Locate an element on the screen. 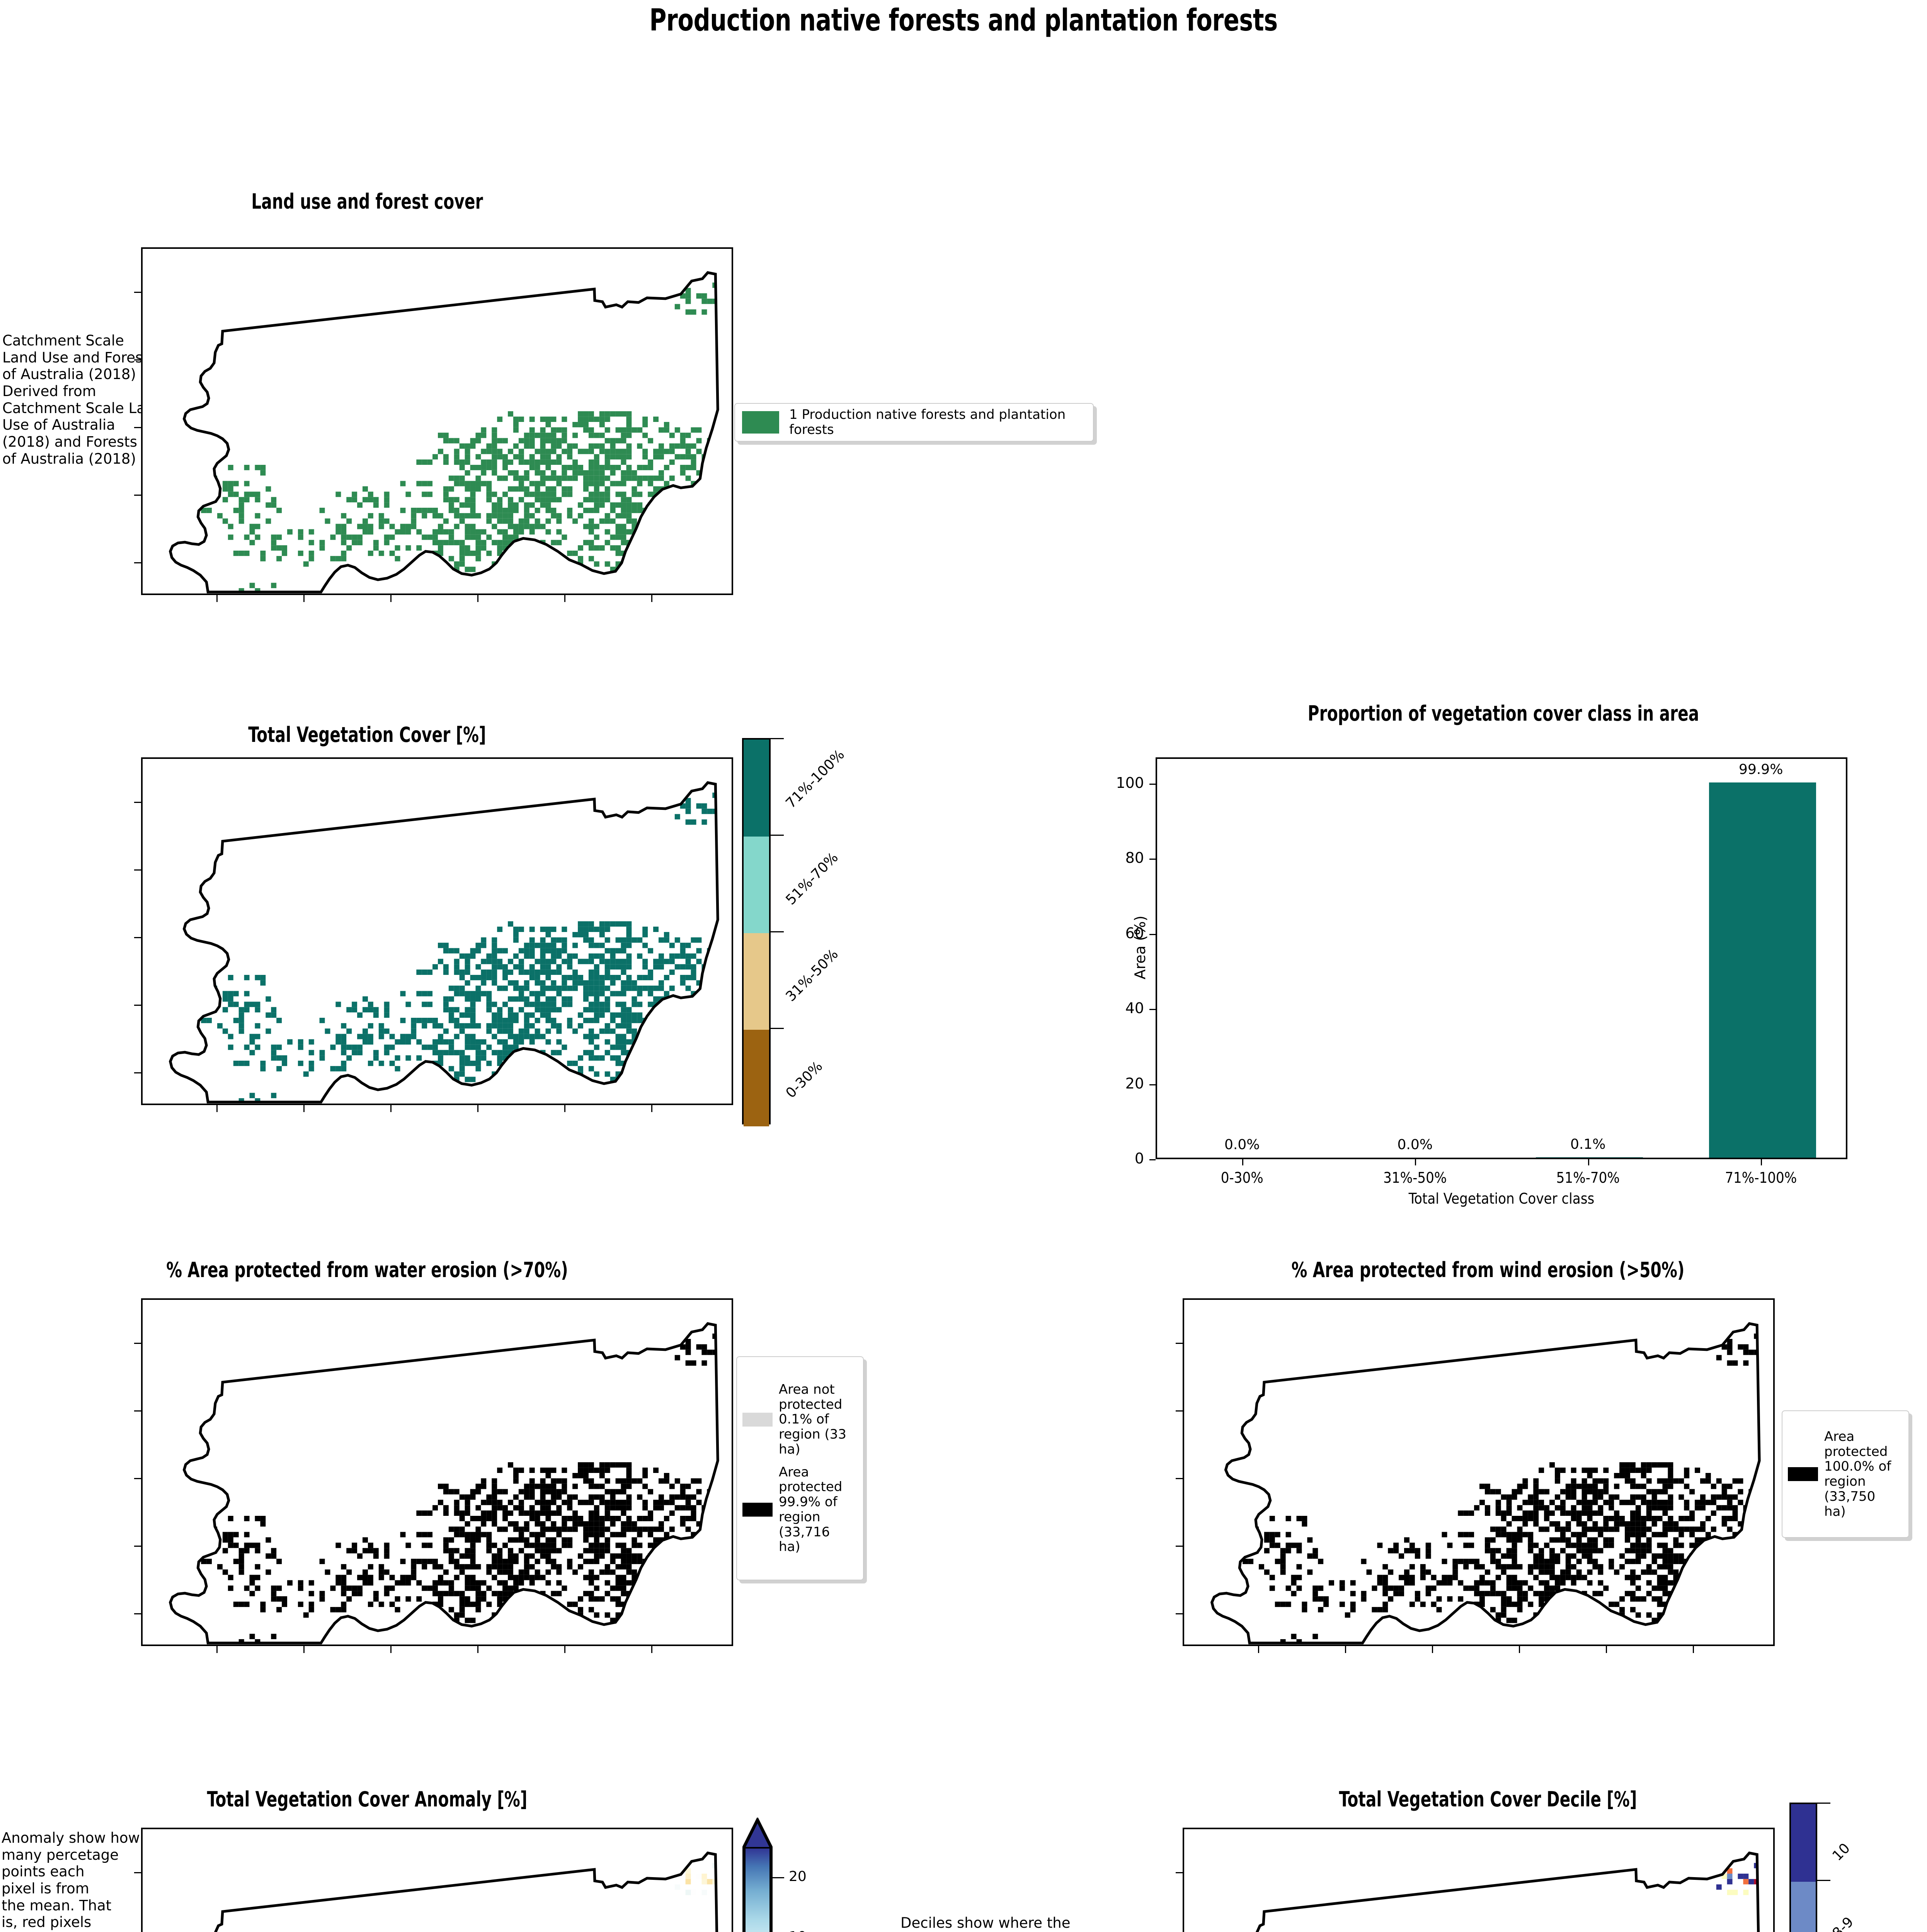 The height and width of the screenshot is (1932, 1927). cbar-dec-label: 8-9 is located at coordinates (1843, 1923).